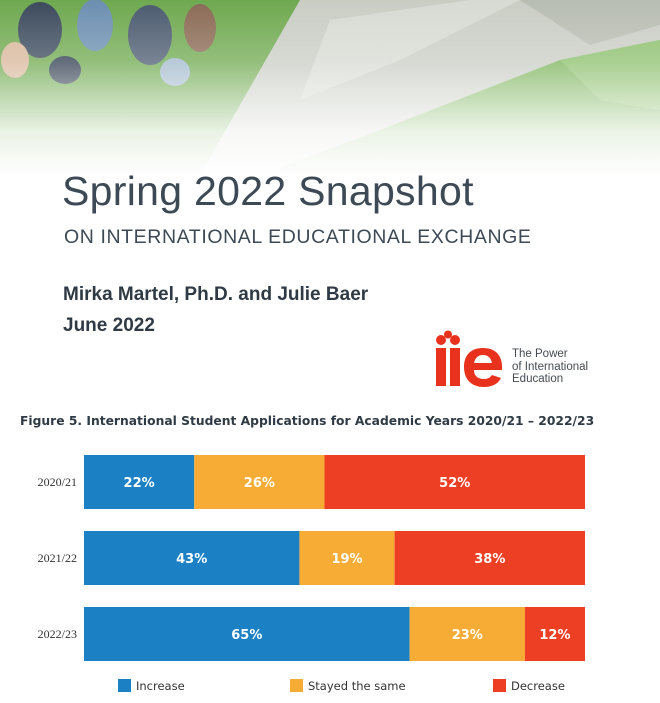  I want to click on category-label: 2022/23, so click(57, 634).